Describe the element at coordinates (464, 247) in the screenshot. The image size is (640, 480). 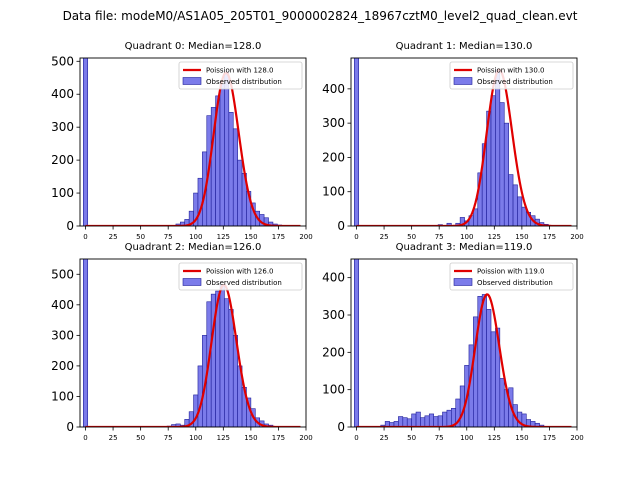
I see `panel-title: Quadrant 3: Median=119.0` at that location.